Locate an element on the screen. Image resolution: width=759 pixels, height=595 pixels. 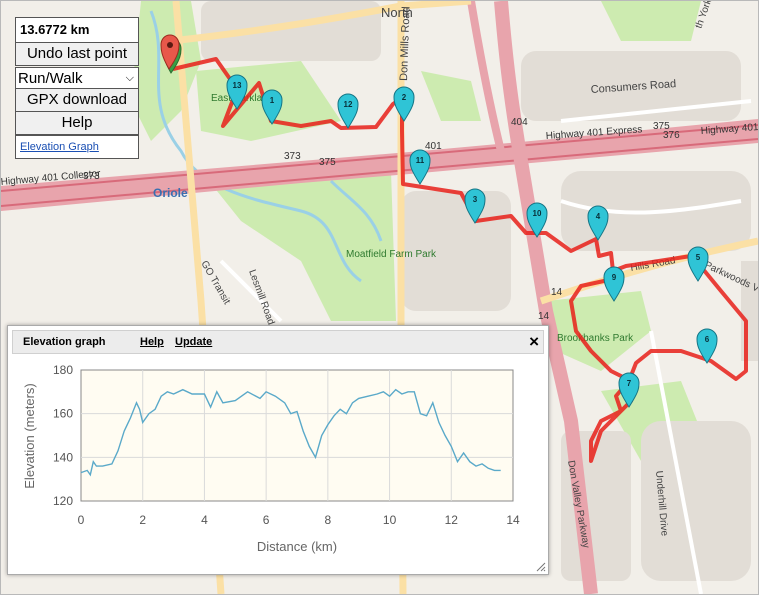
y-tick-label: 140 is located at coordinates (63, 457).